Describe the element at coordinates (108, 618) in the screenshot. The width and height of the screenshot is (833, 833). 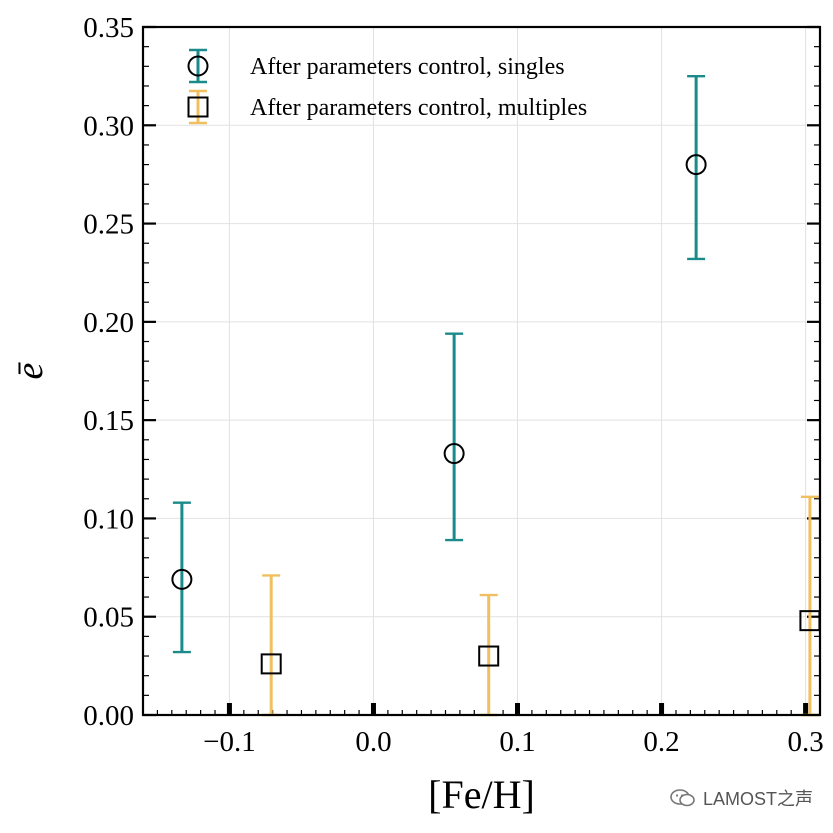
I see `y-tick-label: 0.05` at that location.